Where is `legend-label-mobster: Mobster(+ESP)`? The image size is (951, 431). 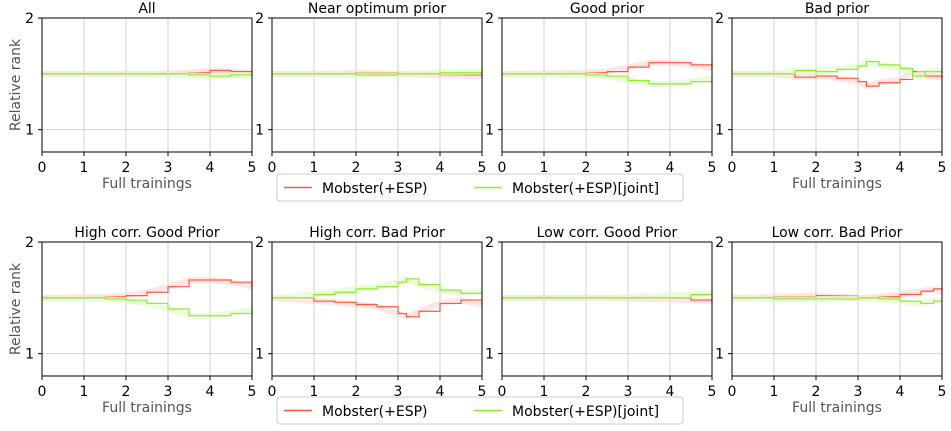 legend-label-mobster: Mobster(+ESP) is located at coordinates (375, 412).